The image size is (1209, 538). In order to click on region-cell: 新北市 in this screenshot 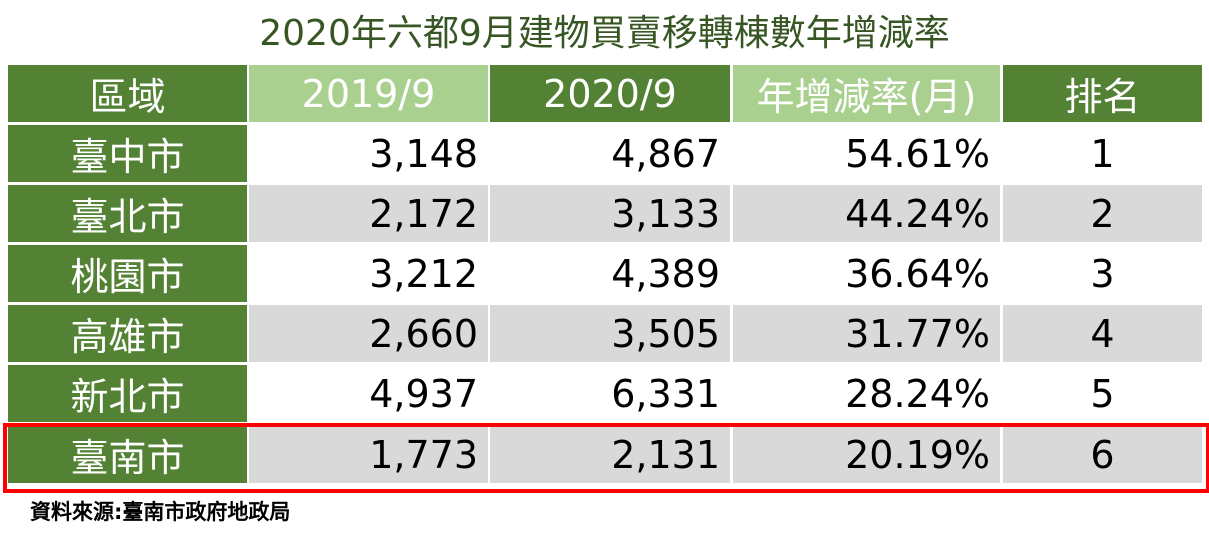, I will do `click(127, 393)`.